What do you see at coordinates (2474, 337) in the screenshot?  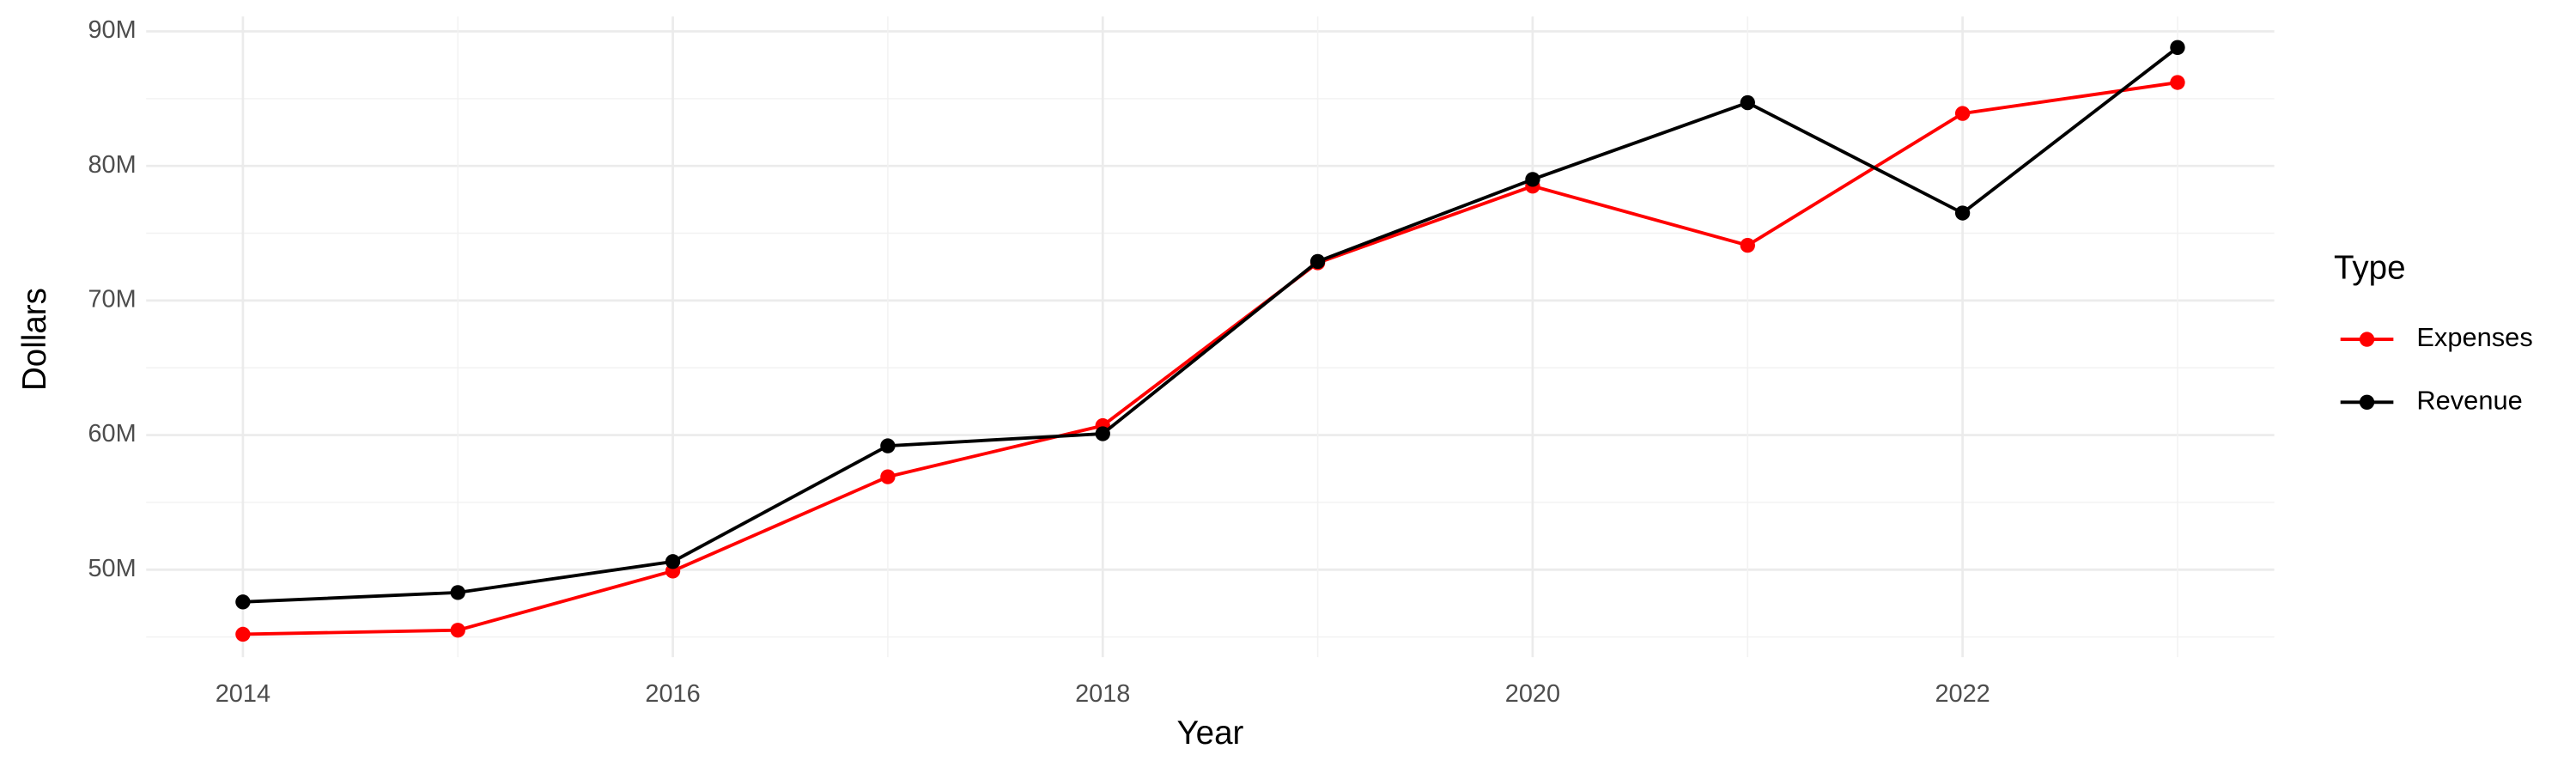 I see `legend-label: Expenses` at bounding box center [2474, 337].